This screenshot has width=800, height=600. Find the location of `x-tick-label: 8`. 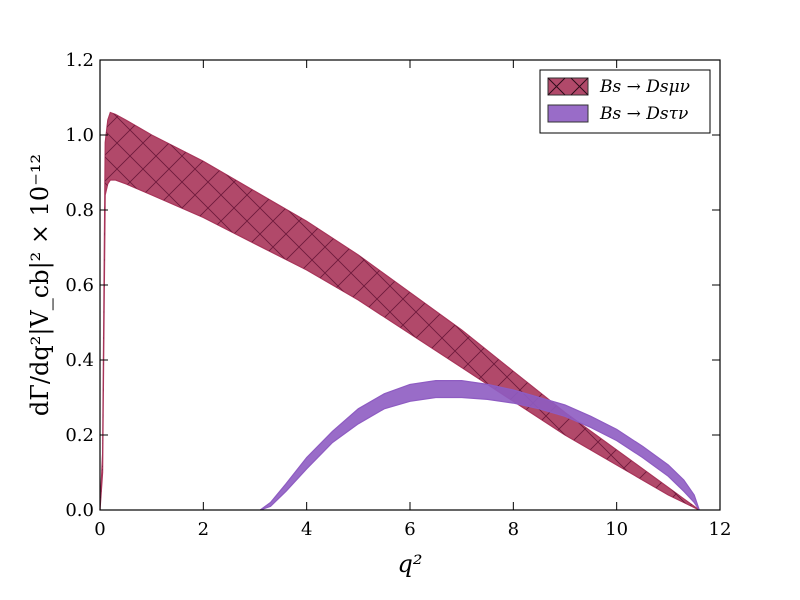

x-tick-label: 8 is located at coordinates (513, 529).